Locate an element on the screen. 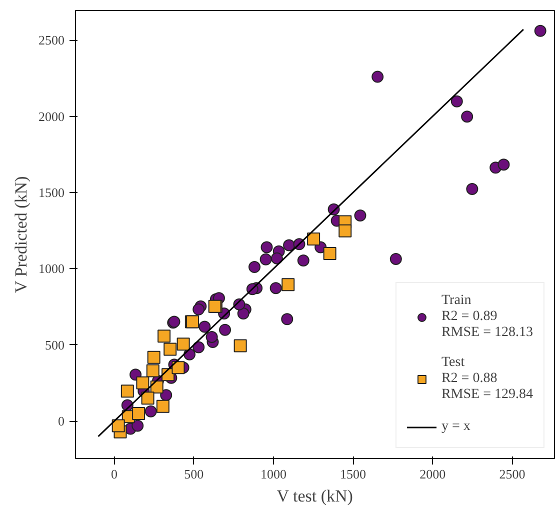 The width and height of the screenshot is (556, 508). x-tick-label: 500 is located at coordinates (194, 474).